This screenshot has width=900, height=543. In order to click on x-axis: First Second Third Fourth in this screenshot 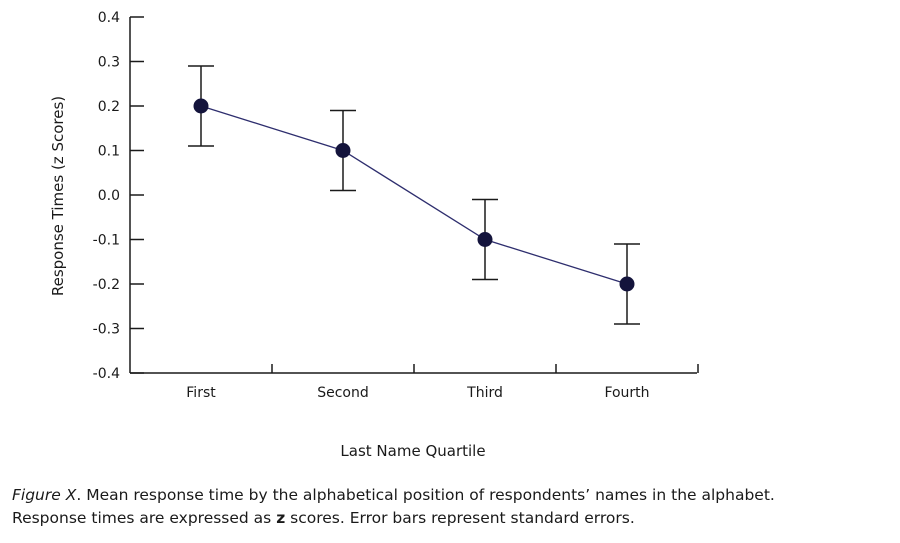, I will do `click(414, 382)`.